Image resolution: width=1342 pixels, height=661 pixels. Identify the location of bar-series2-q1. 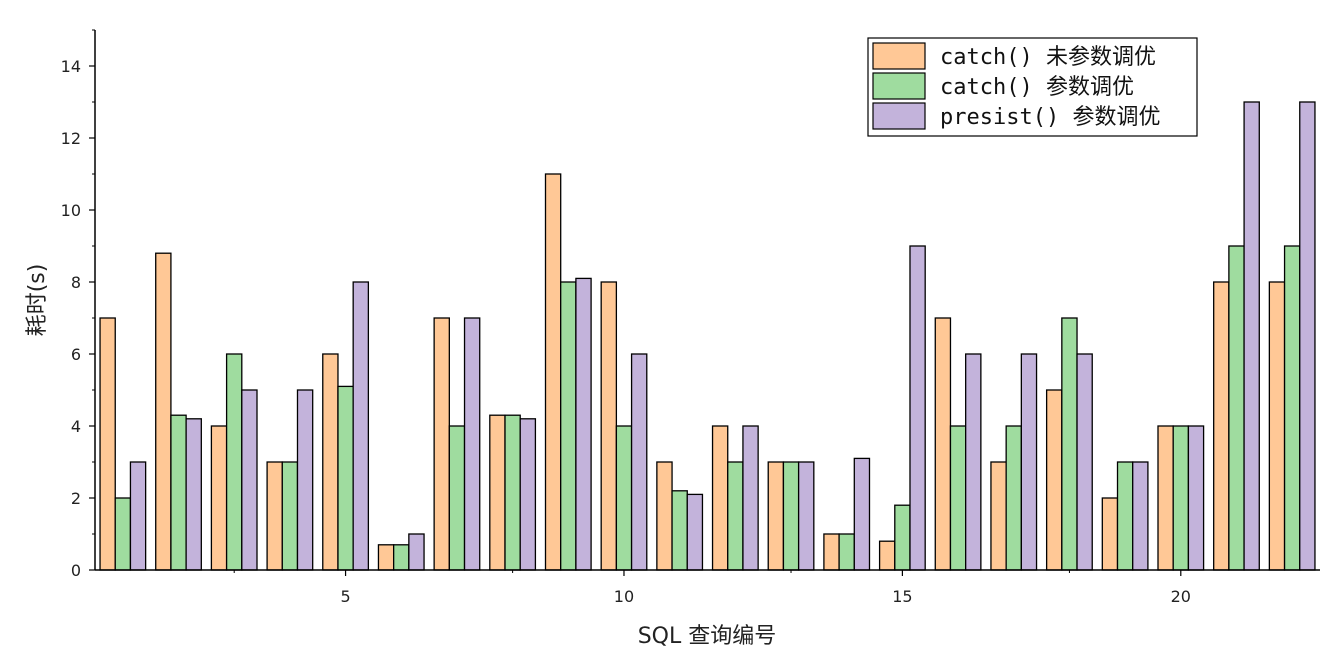
(123, 534).